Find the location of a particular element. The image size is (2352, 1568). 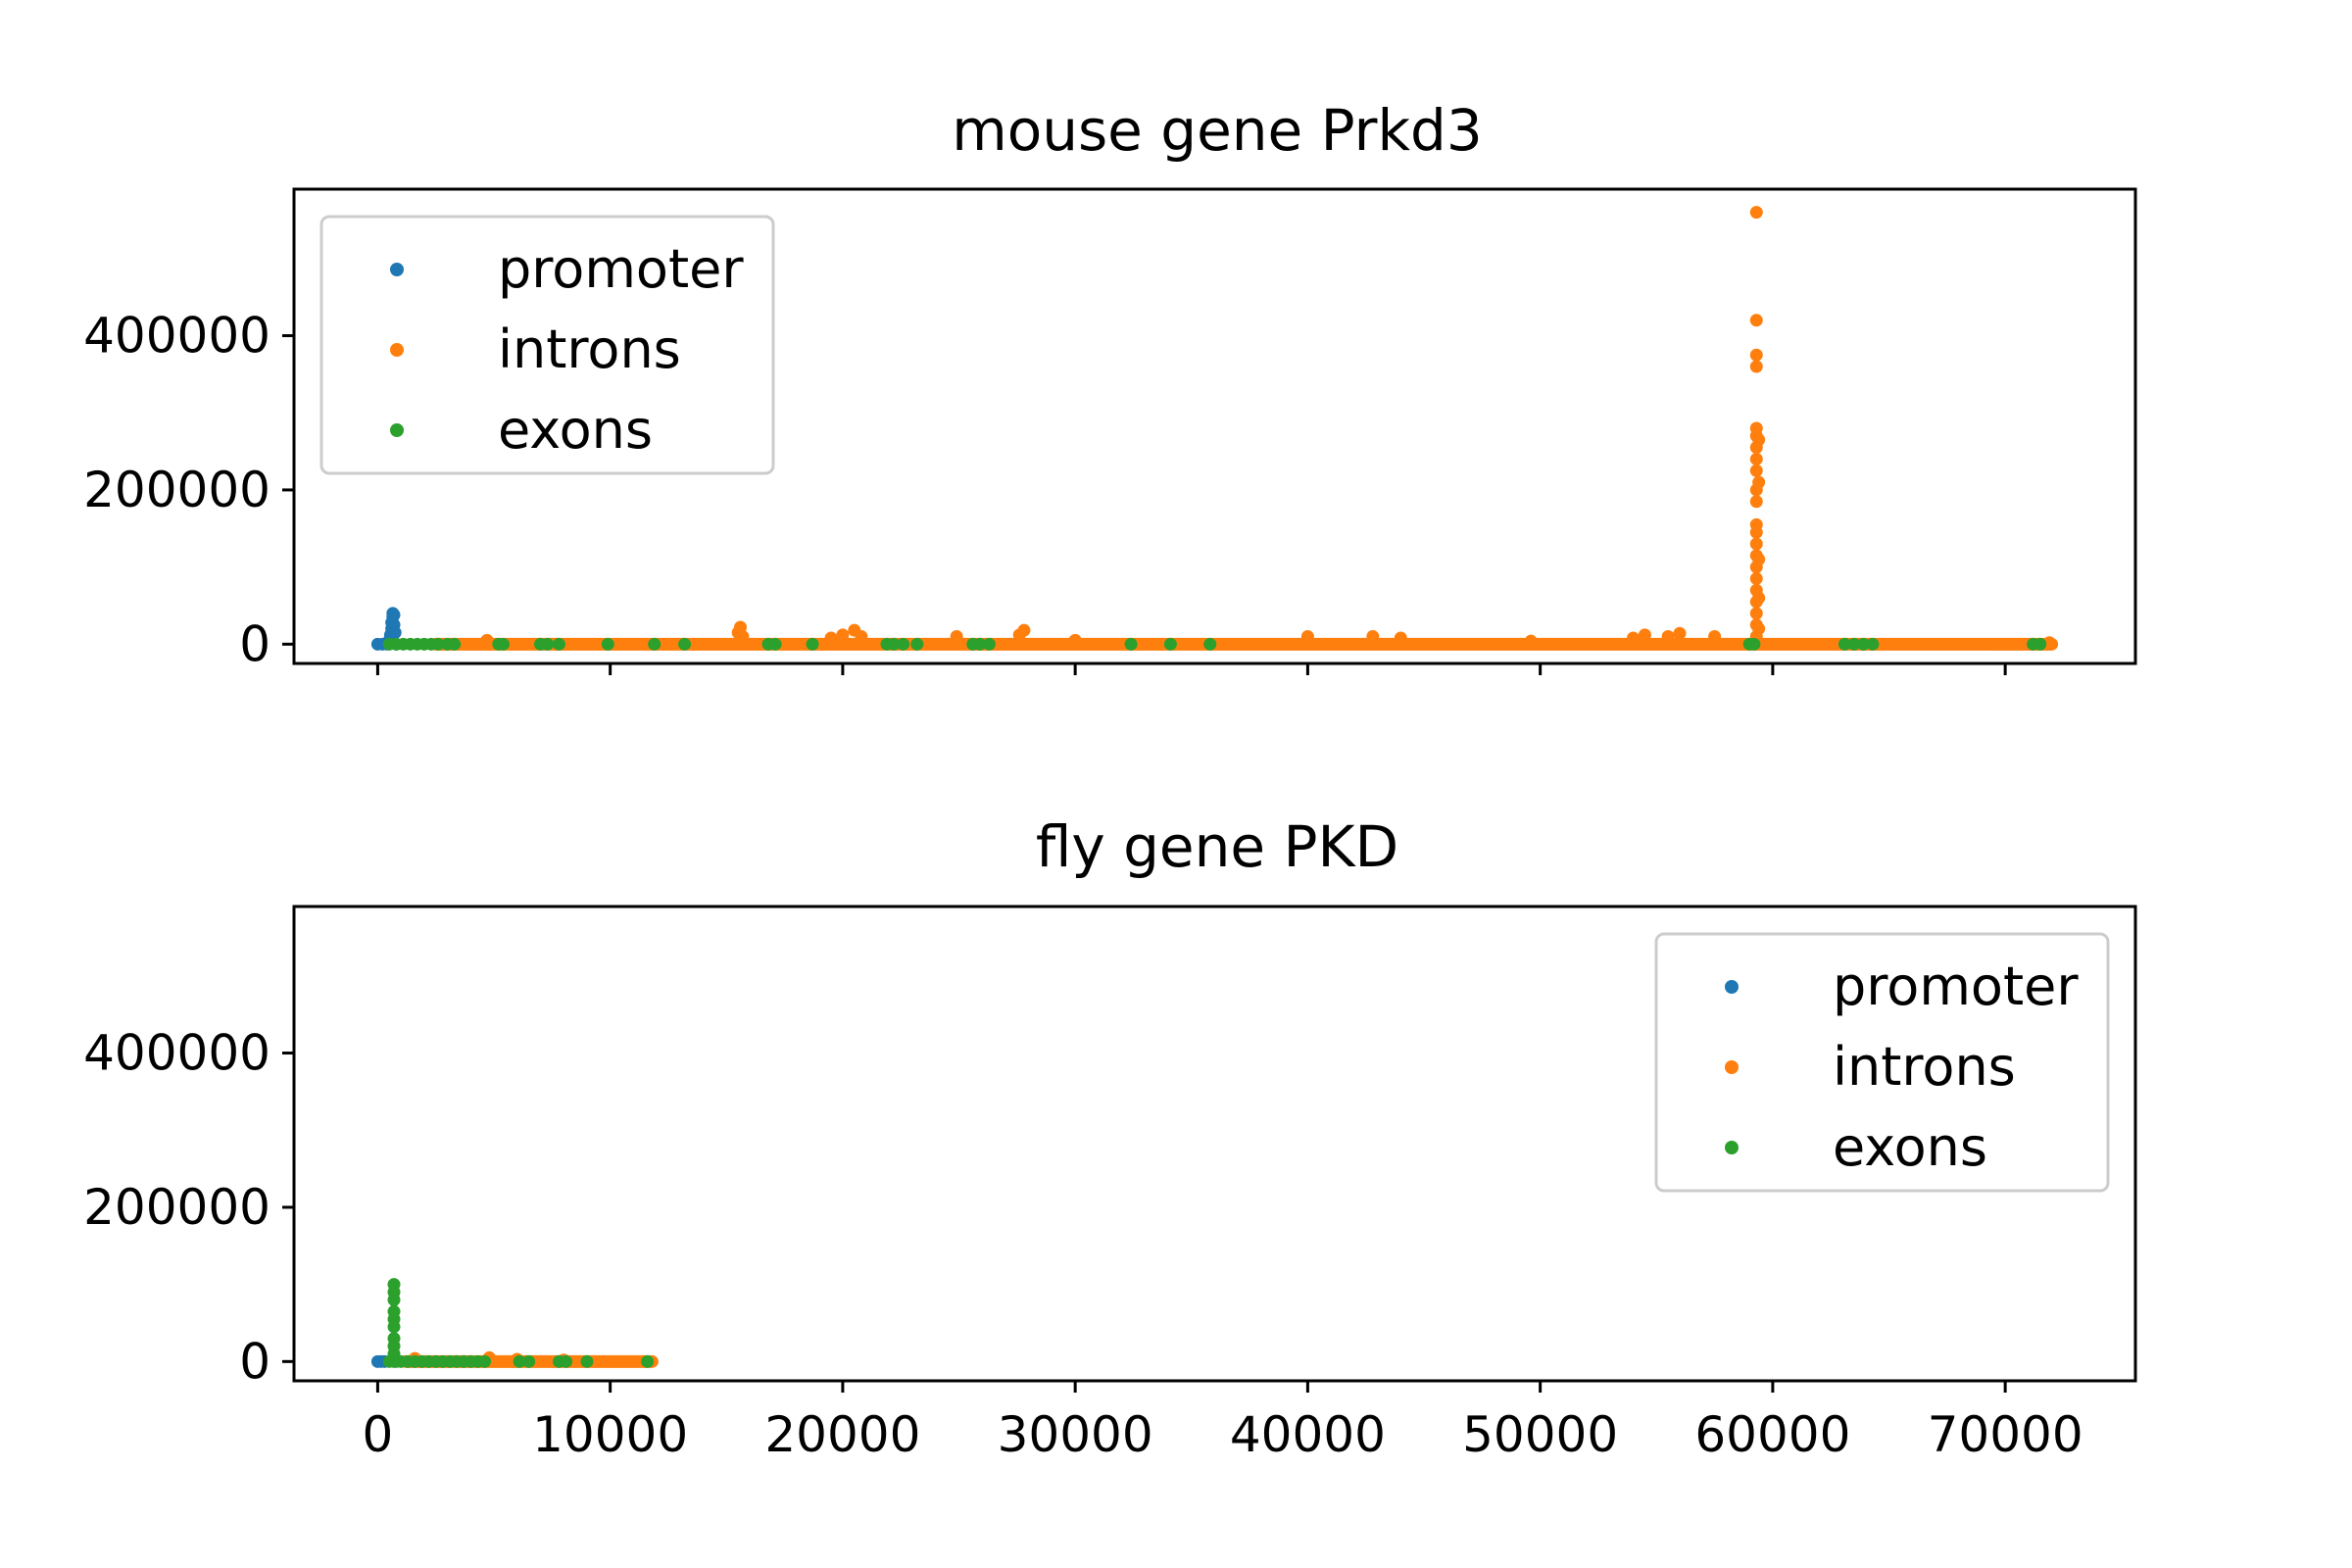

fly-gene-x-tick-label-4: 40000 is located at coordinates (1308, 1434).